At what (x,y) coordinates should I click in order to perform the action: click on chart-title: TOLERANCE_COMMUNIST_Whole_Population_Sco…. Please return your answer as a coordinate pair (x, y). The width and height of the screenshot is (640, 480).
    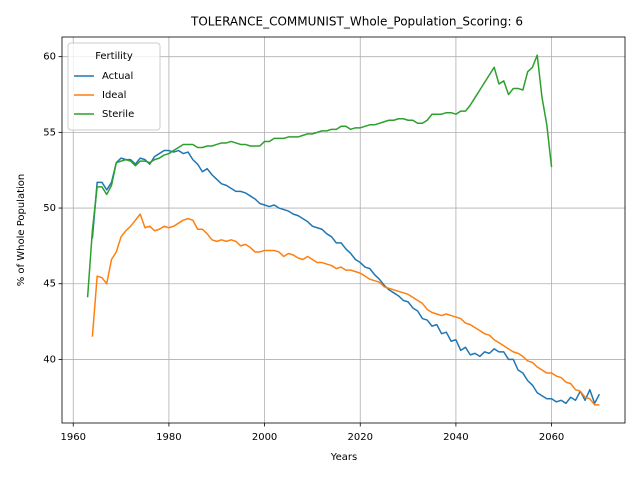
    Looking at the image, I should click on (356, 22).